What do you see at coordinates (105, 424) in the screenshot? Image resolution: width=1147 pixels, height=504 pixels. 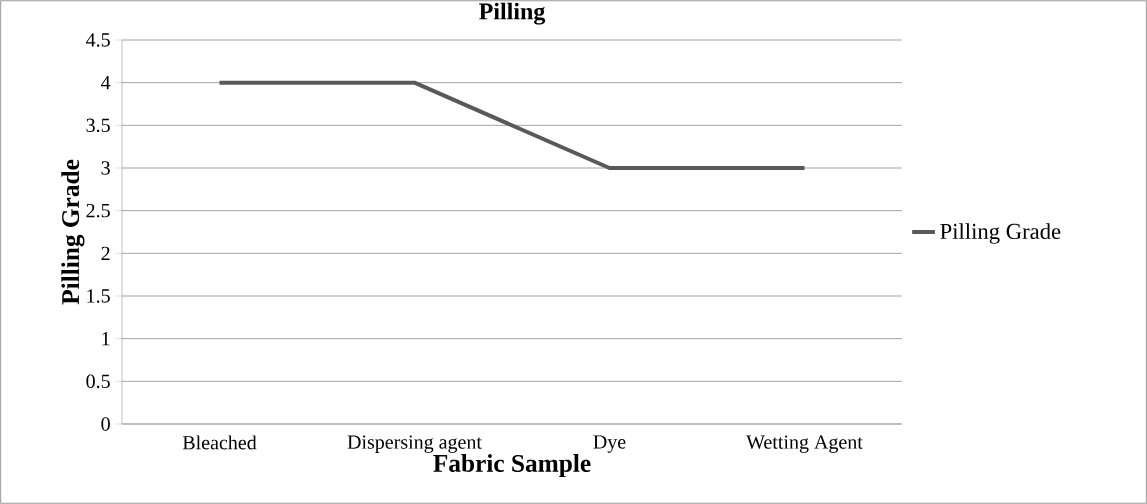 I see `y-tick-label: 0` at bounding box center [105, 424].